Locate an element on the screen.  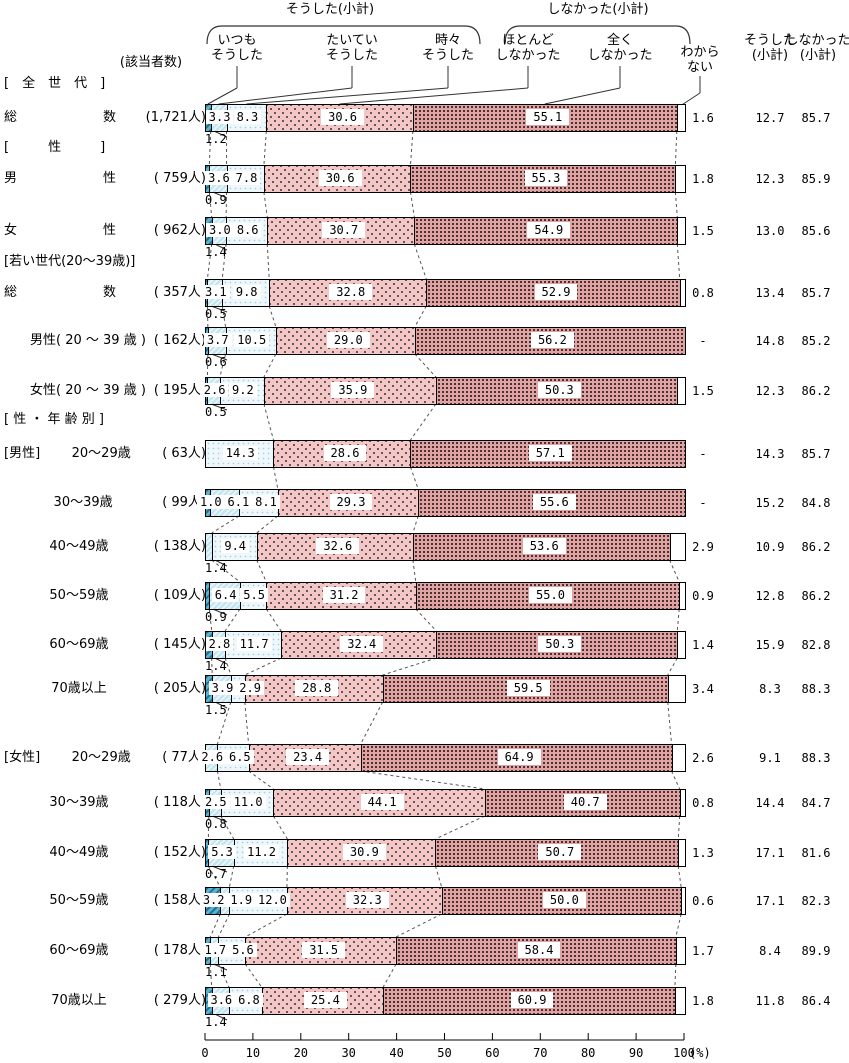
didnt-subtotal-value: 82.8 is located at coordinates (816, 645).